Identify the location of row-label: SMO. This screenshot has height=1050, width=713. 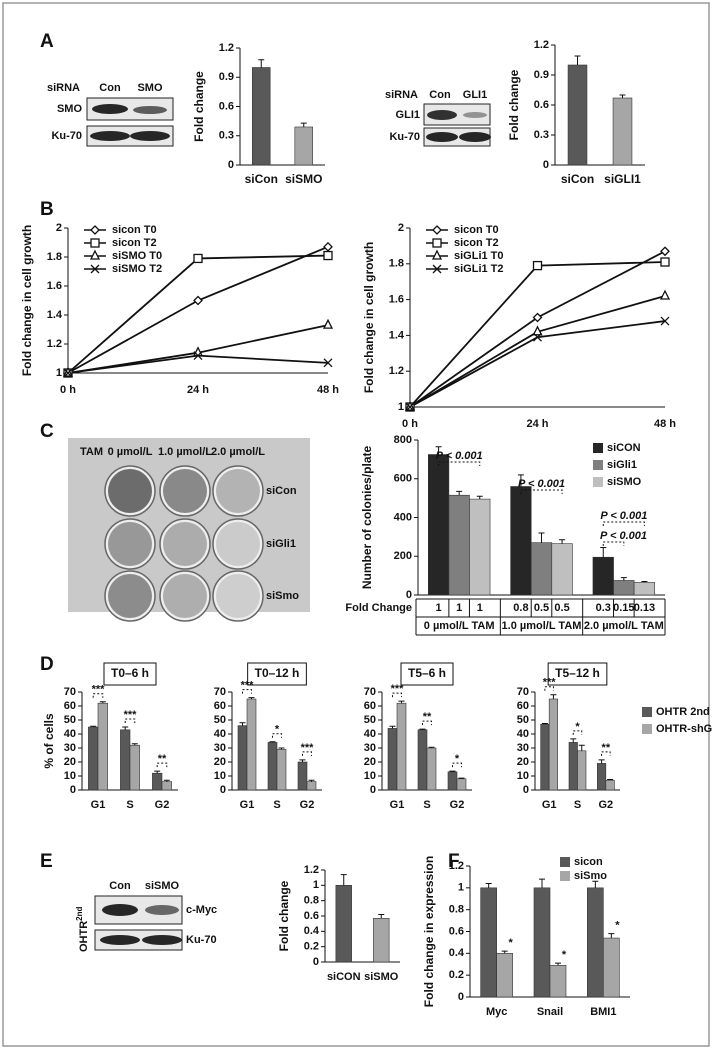
(70, 109).